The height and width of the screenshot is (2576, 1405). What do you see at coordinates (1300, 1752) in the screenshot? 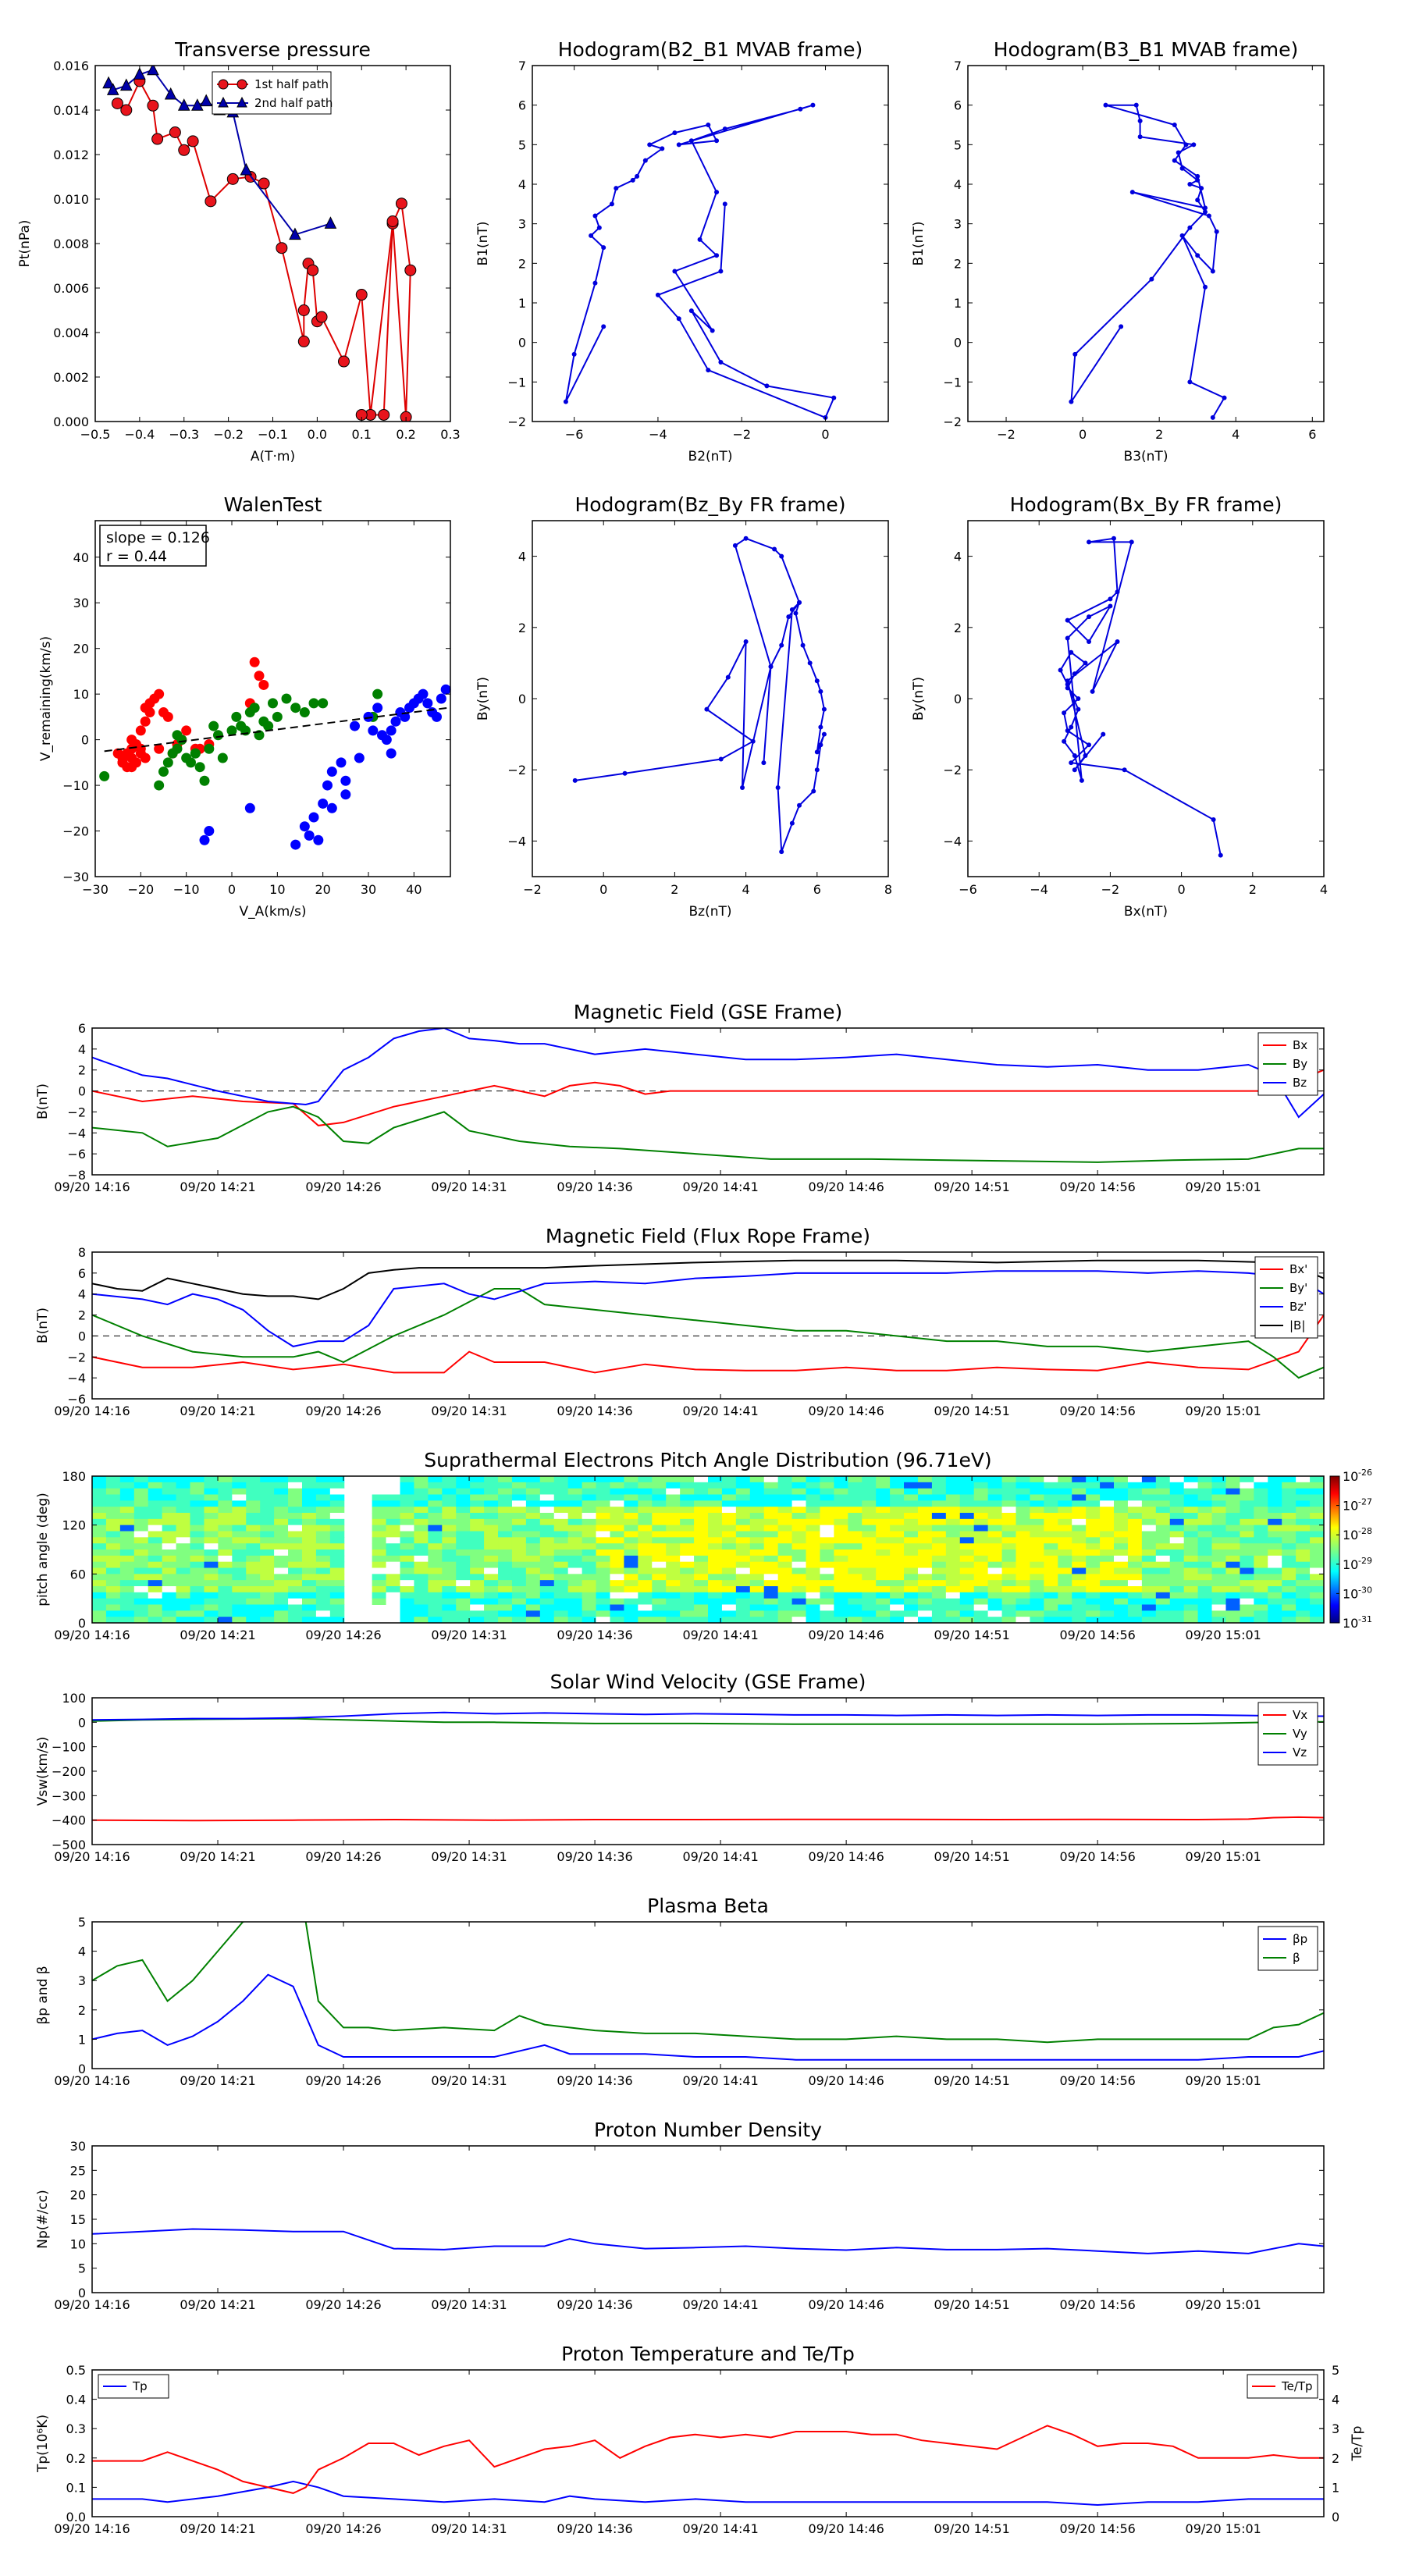
I see `legend-label: Vz` at bounding box center [1300, 1752].